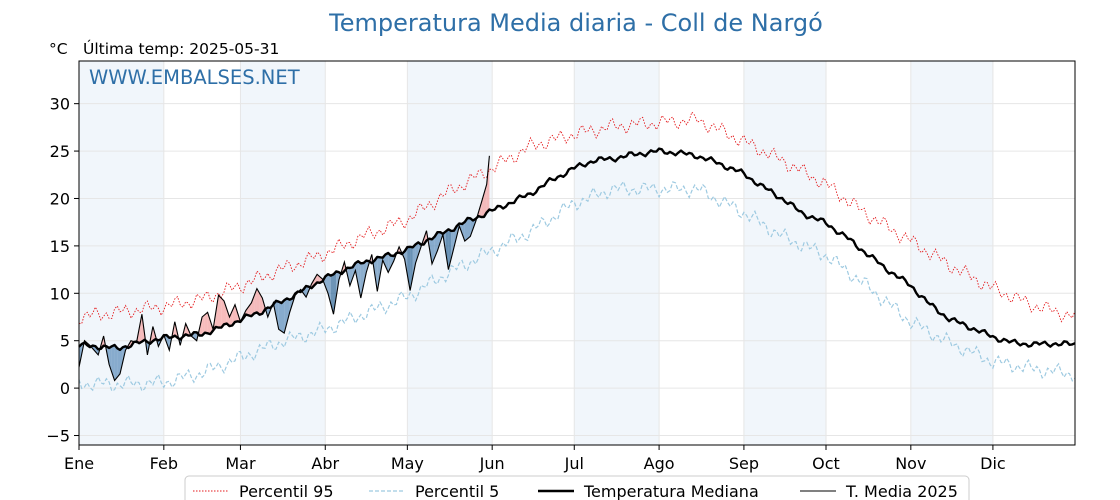 Image resolution: width=1120 pixels, height=500 pixels. What do you see at coordinates (65, 341) in the screenshot?
I see `y-tick-label: 5` at bounding box center [65, 341].